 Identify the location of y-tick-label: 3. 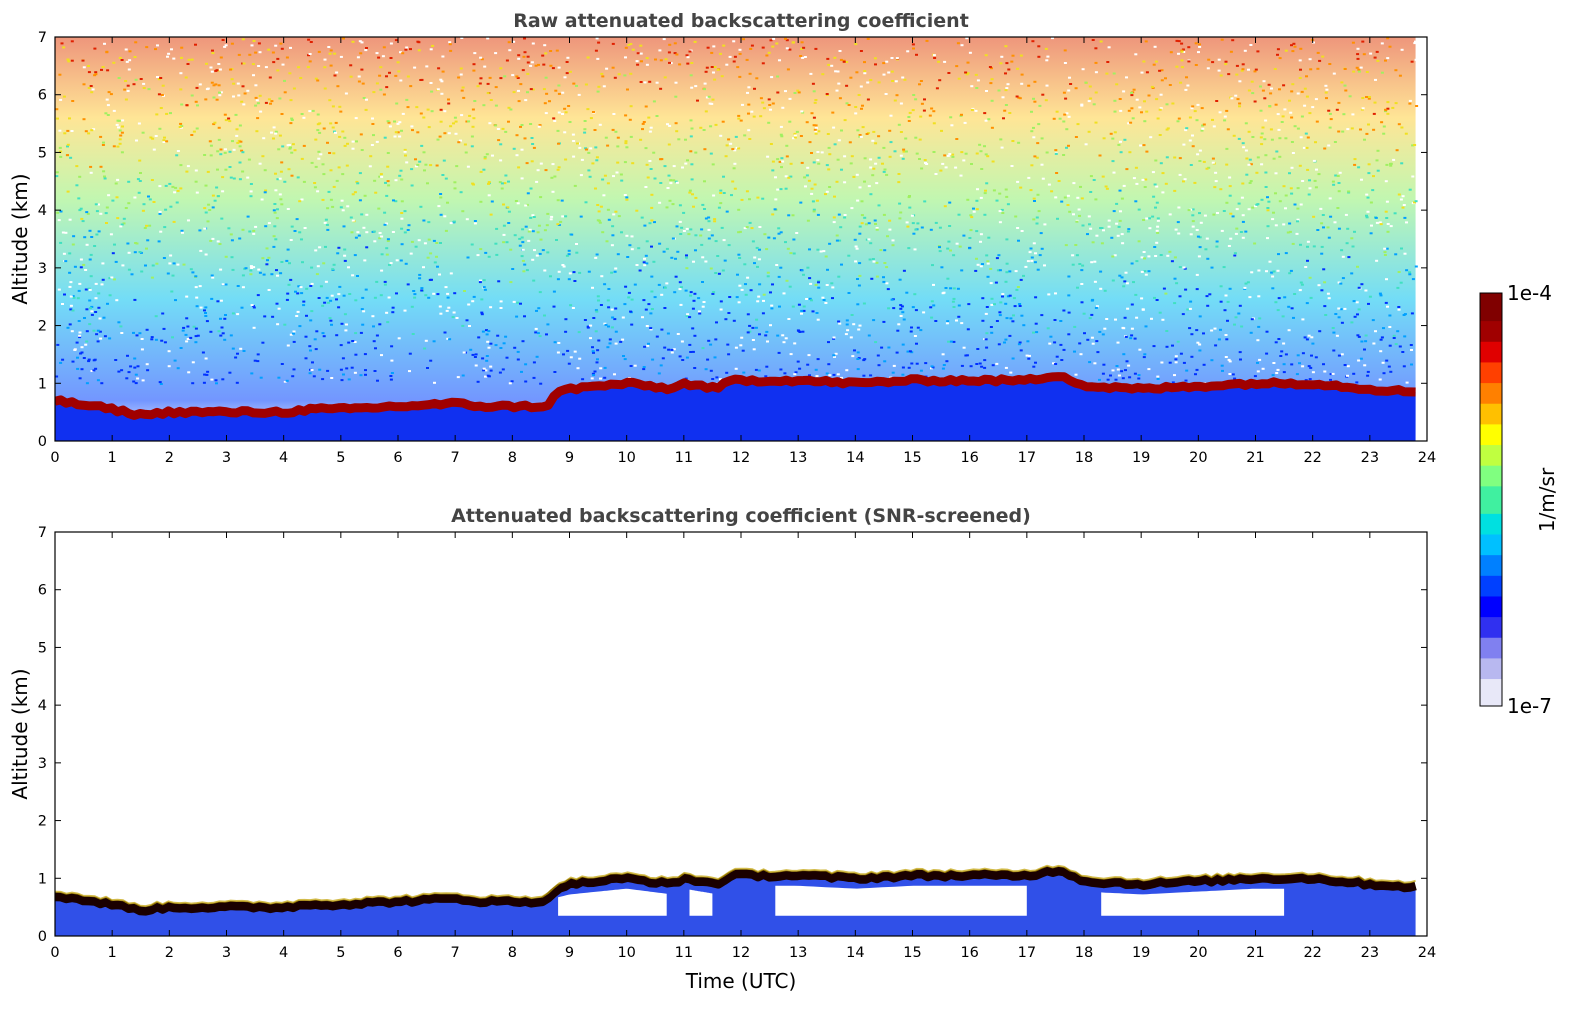
(42, 764).